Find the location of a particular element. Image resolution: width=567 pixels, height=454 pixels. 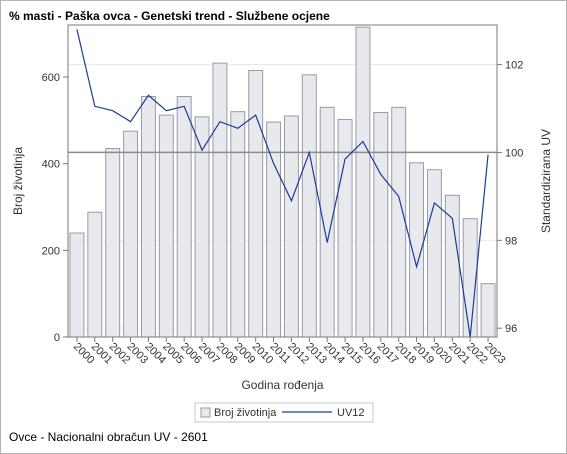

bar-2020 is located at coordinates (434, 253).